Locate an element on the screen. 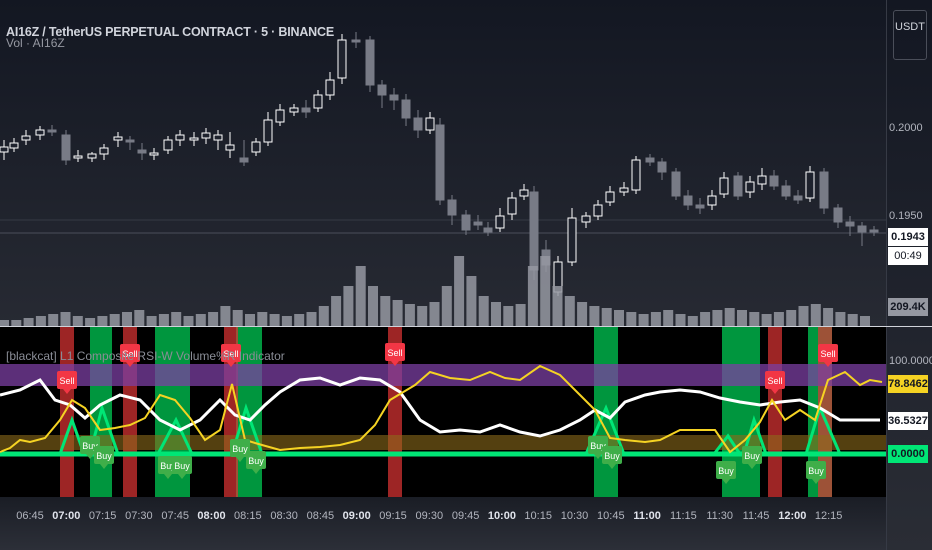 This screenshot has width=932, height=550. price-level-0-1950: 0.1950 is located at coordinates (906, 216).